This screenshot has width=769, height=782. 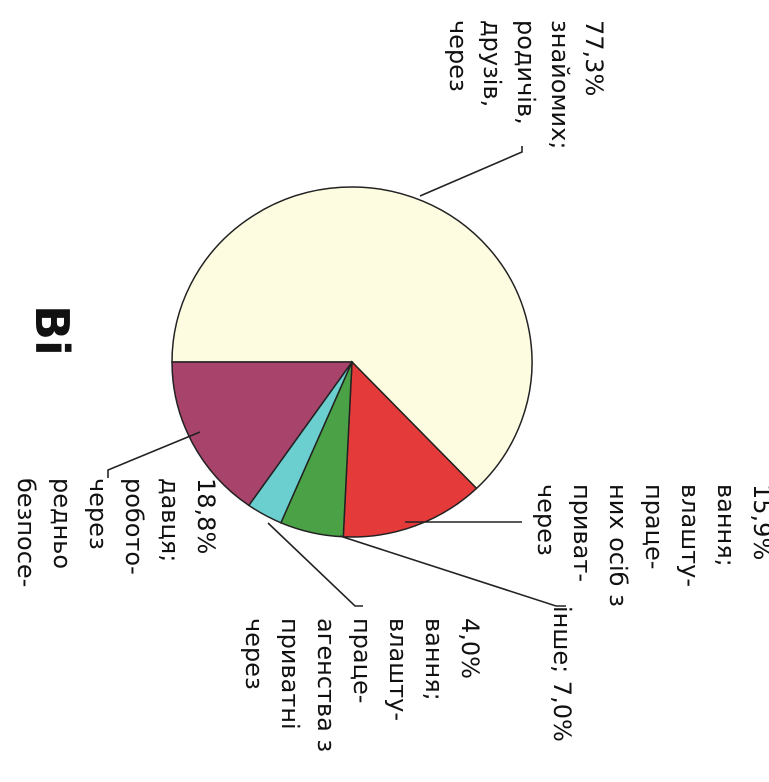 What do you see at coordinates (116, 532) in the screenshot?
I see `label-employer-directly: безпосе-редньо через робото-давця; 18,8%` at bounding box center [116, 532].